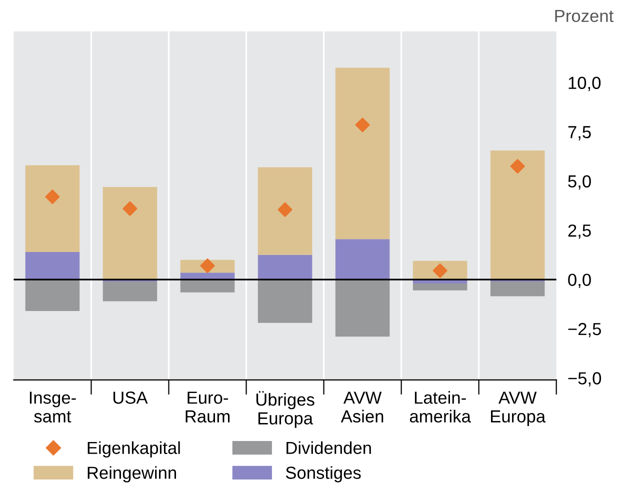 This screenshot has width=623, height=498. Describe the element at coordinates (579, 133) in the screenshot. I see `y-tick-label: 7,5` at that location.